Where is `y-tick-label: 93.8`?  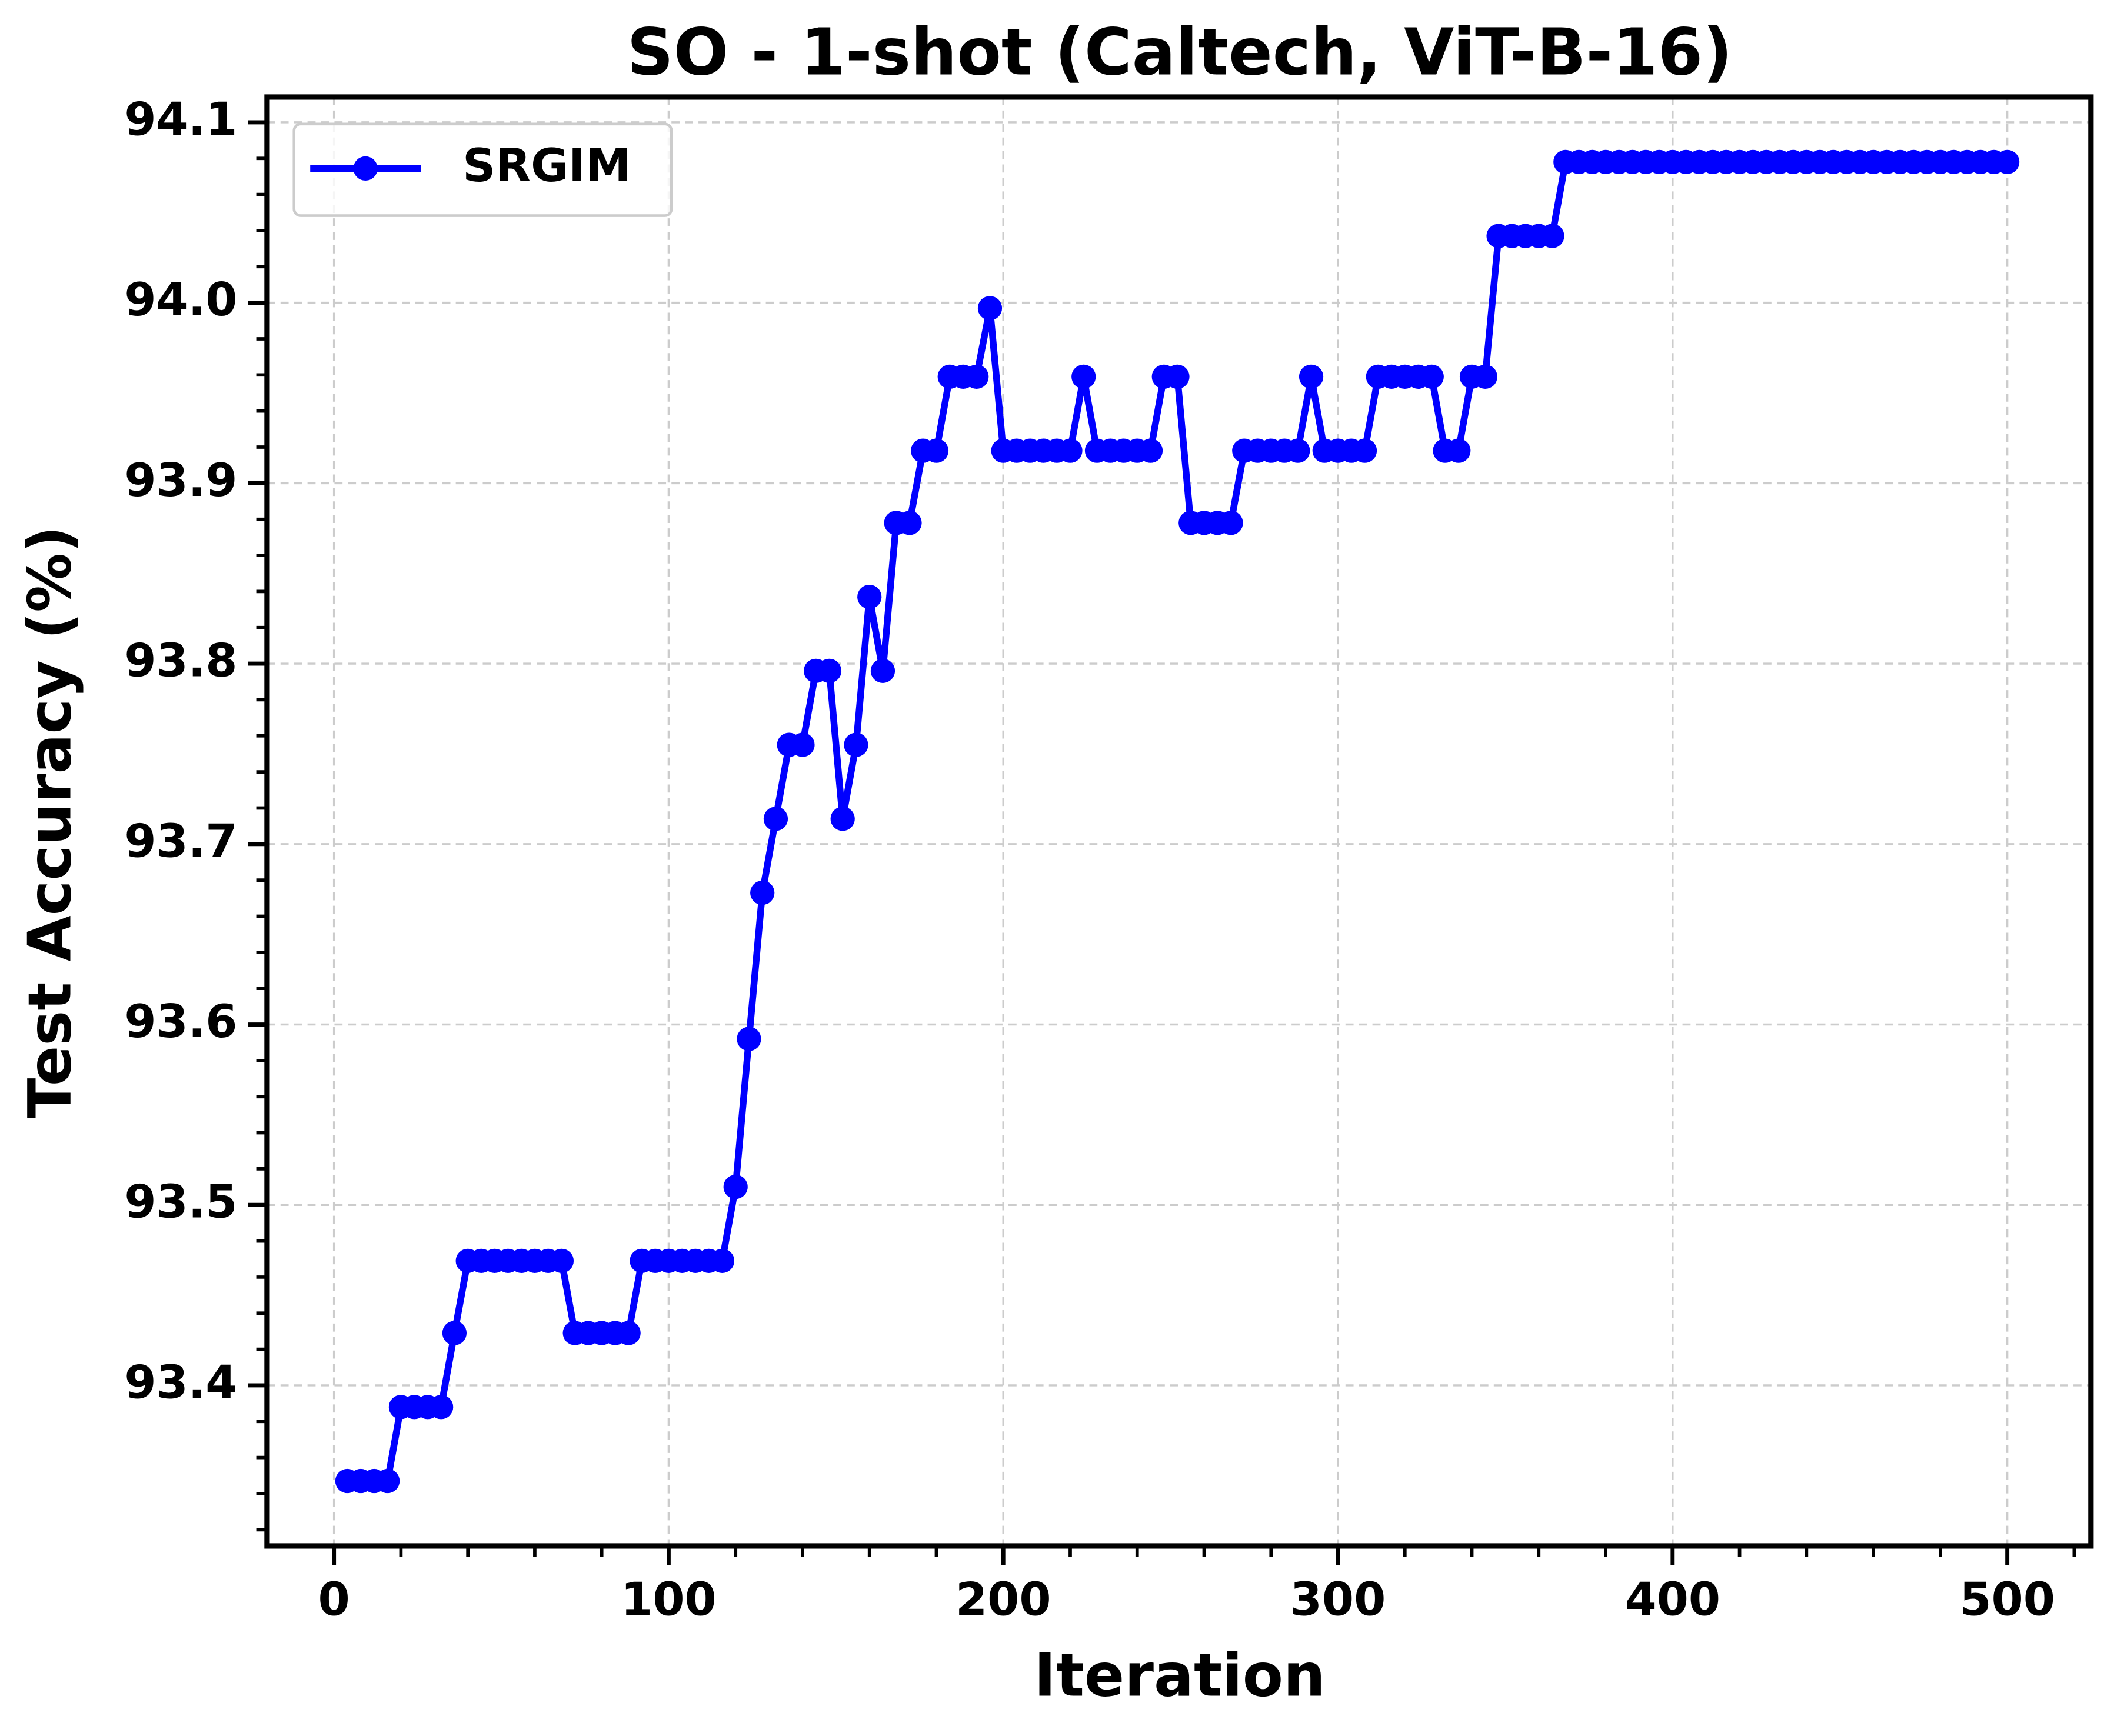
y-tick-label: 93.8 is located at coordinates (181, 661).